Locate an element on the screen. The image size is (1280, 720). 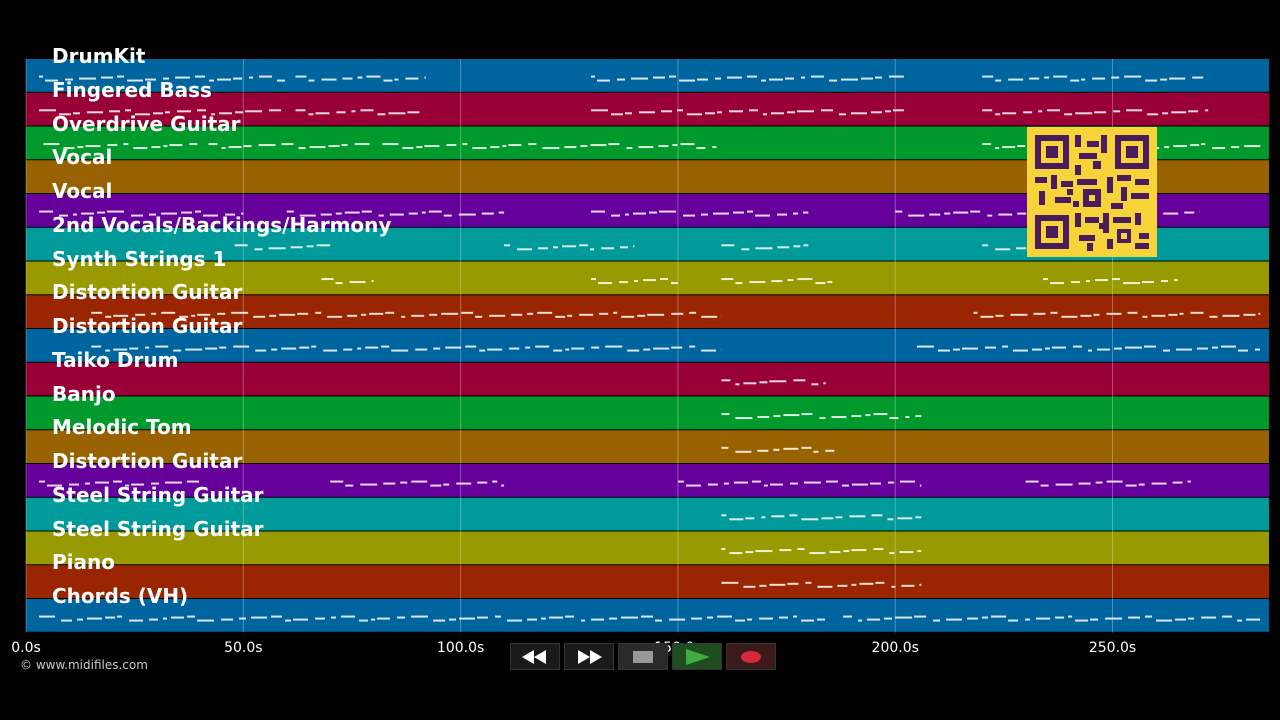
record-button is located at coordinates (751, 656).